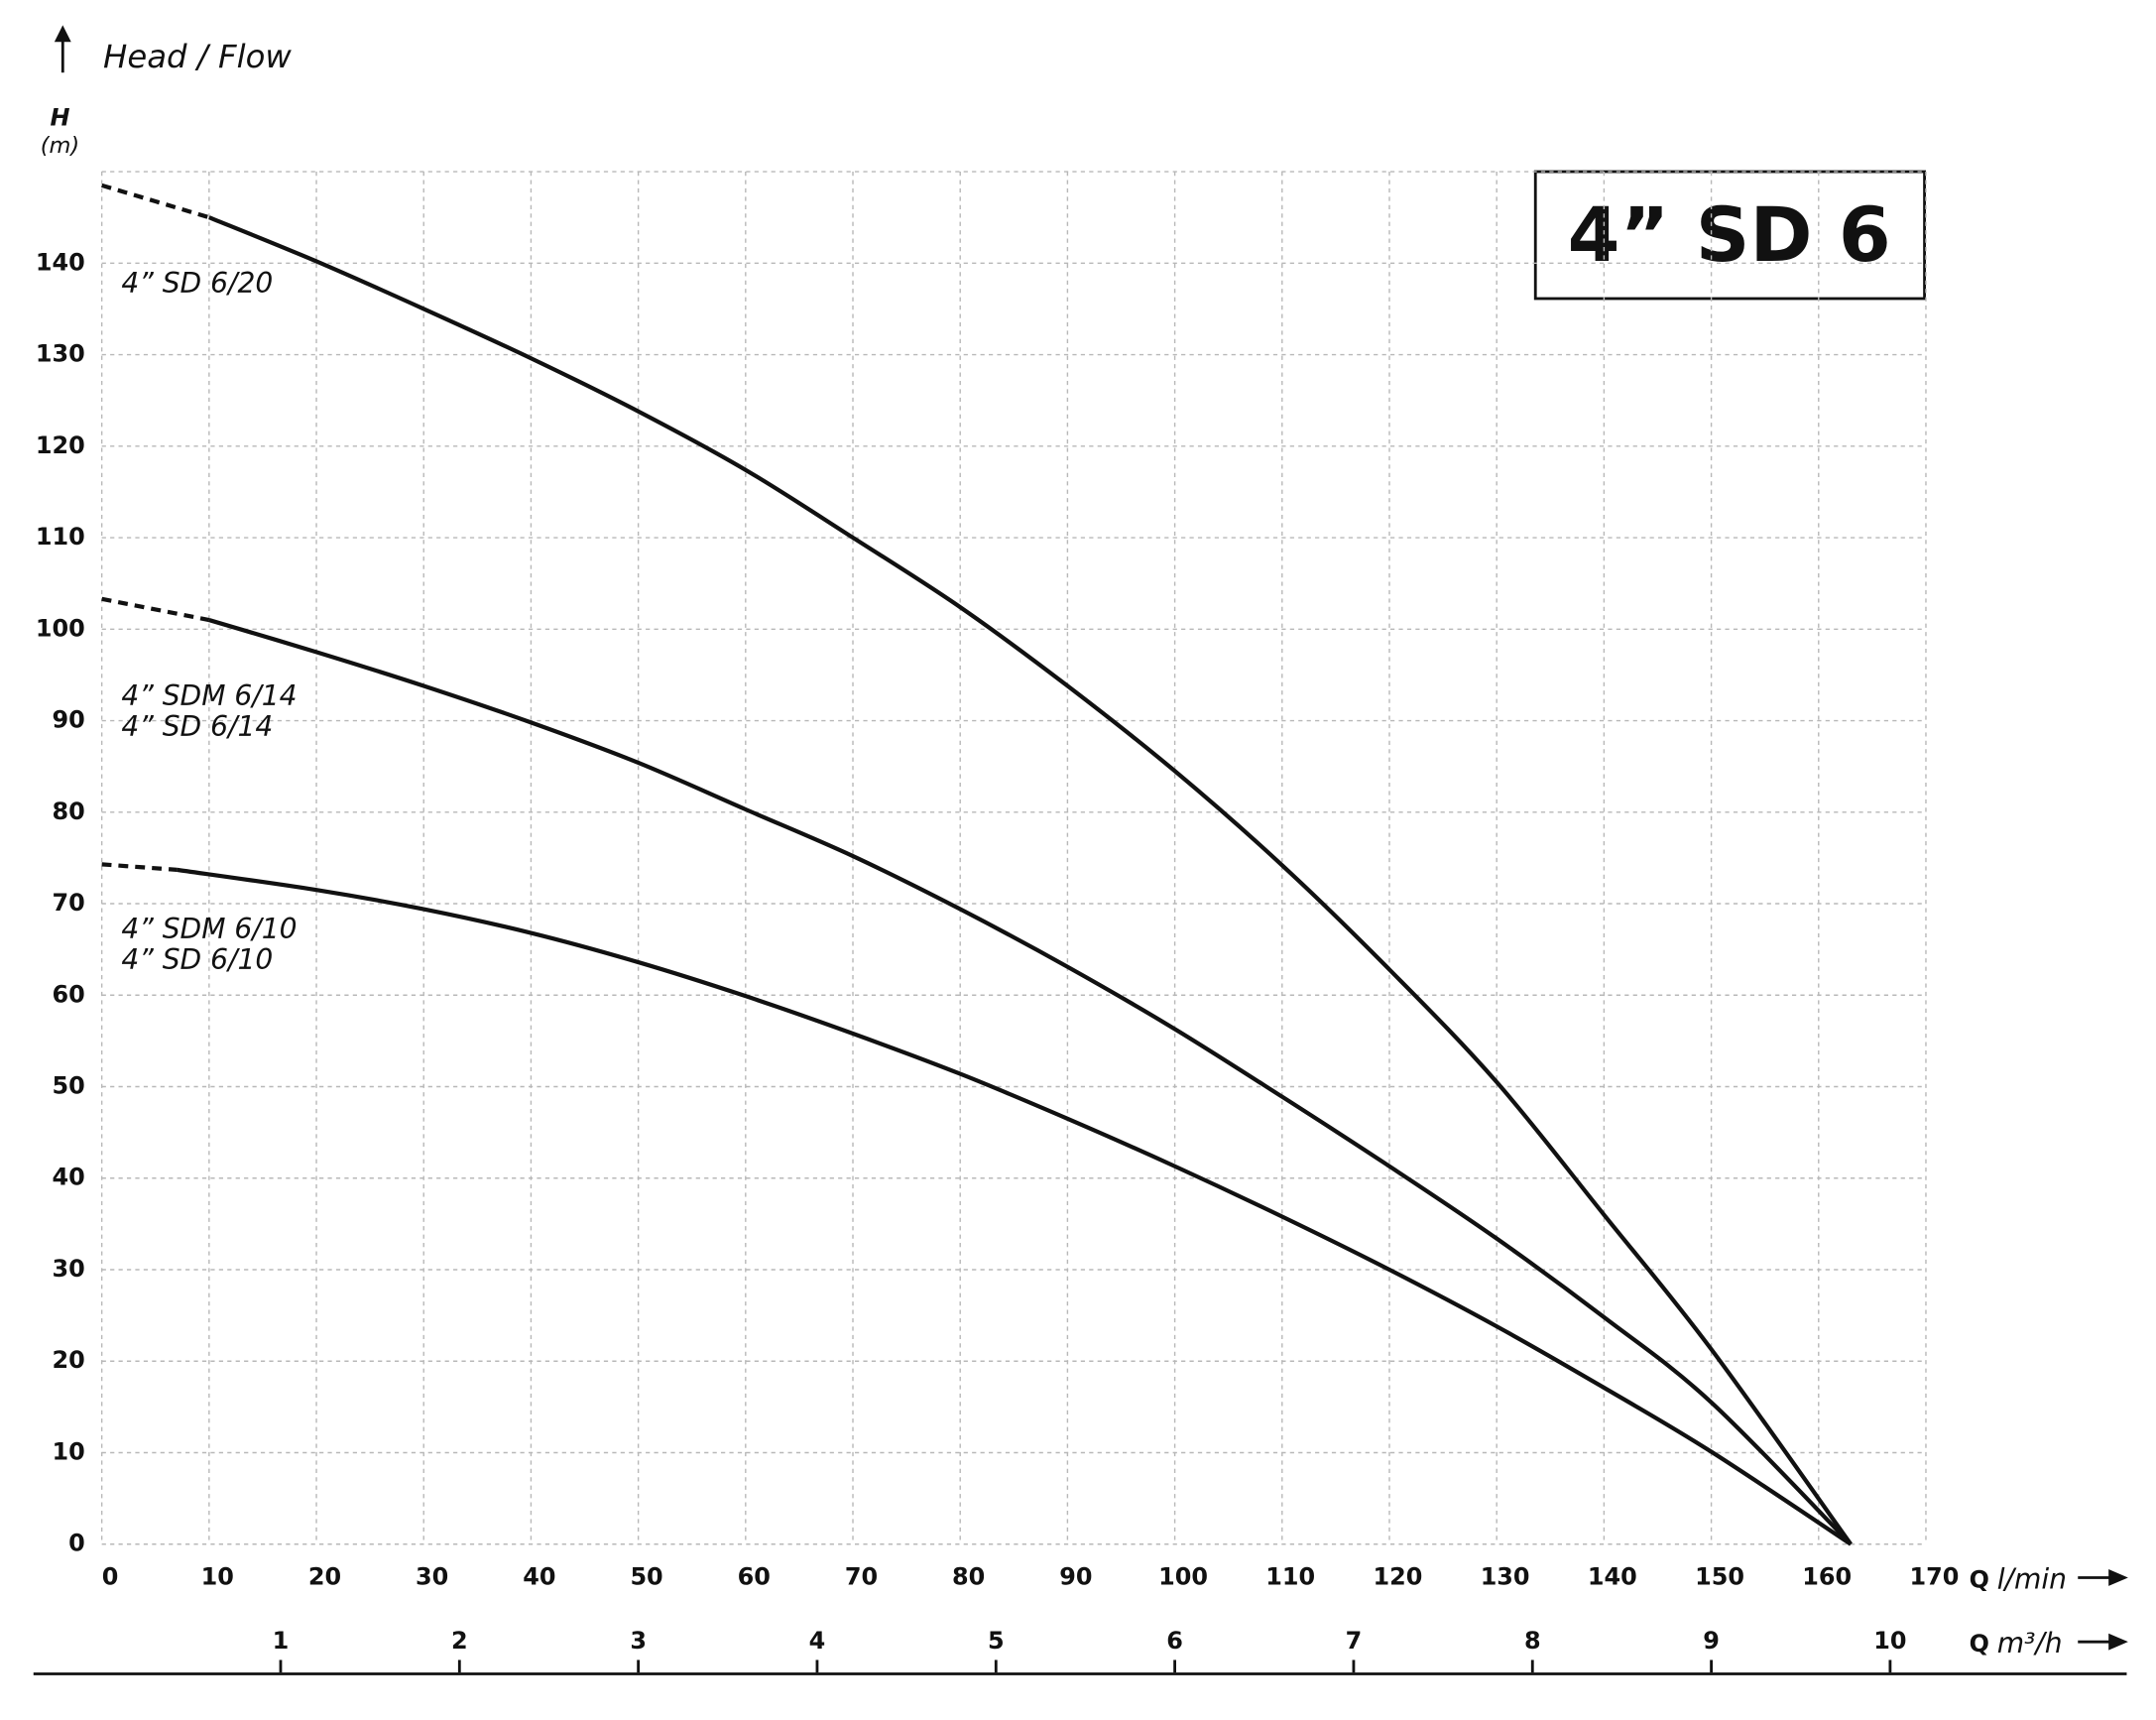 The width and height of the screenshot is (2156, 1720). Describe the element at coordinates (996, 1641) in the screenshot. I see `x2-tick-label: 5` at that location.